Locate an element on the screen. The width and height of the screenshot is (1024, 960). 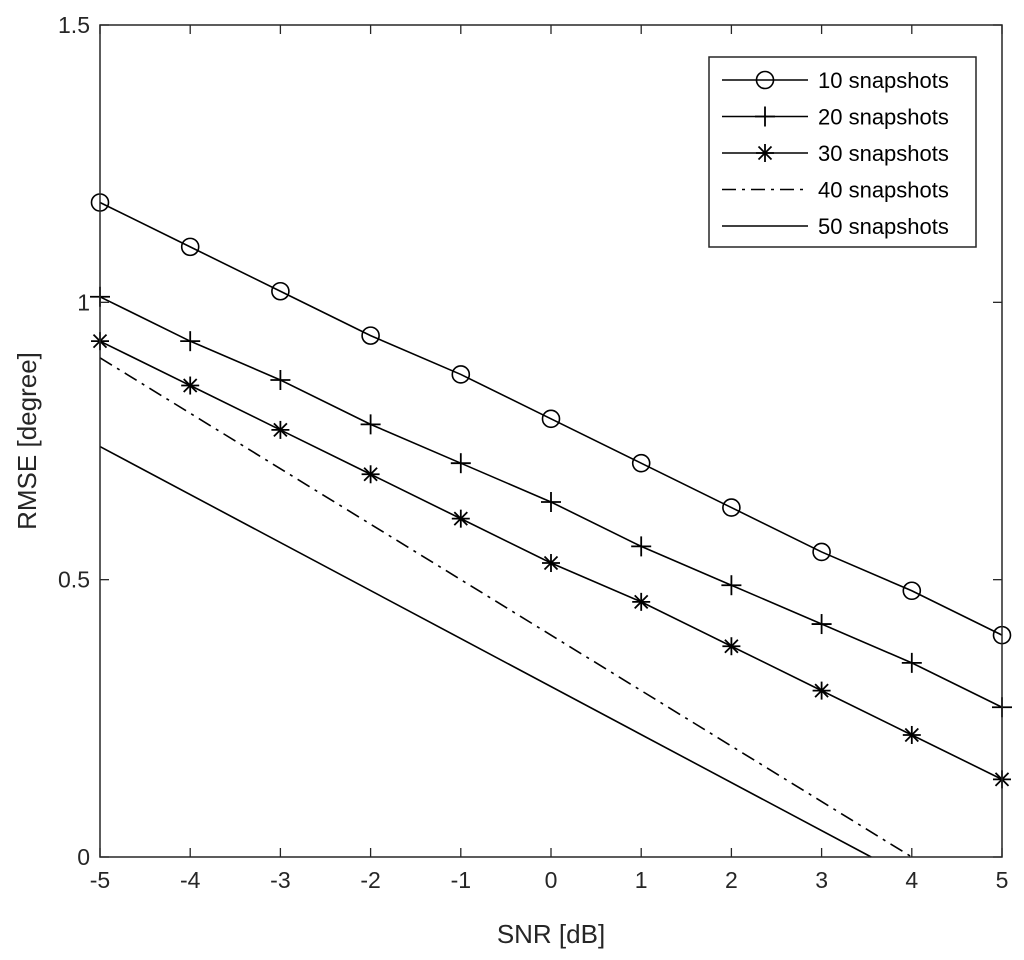
legend-entry: 50 snapshots is located at coordinates (835, 226).